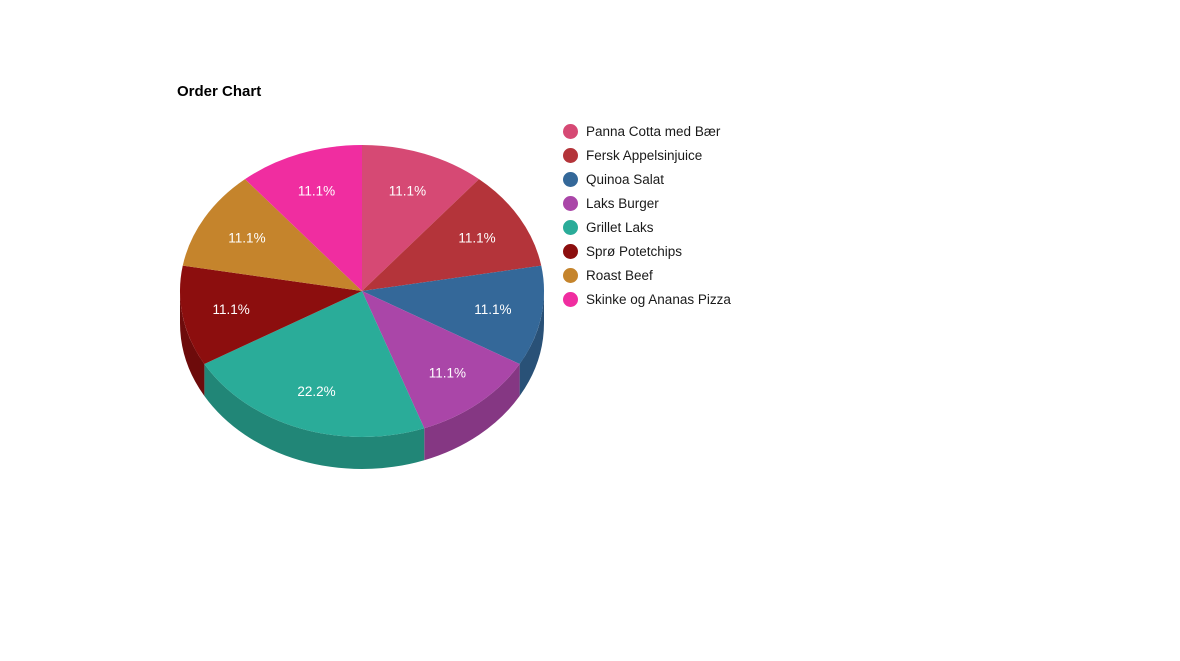  What do you see at coordinates (634, 251) in the screenshot?
I see `legend-item-label: Sprø Potetchips` at bounding box center [634, 251].